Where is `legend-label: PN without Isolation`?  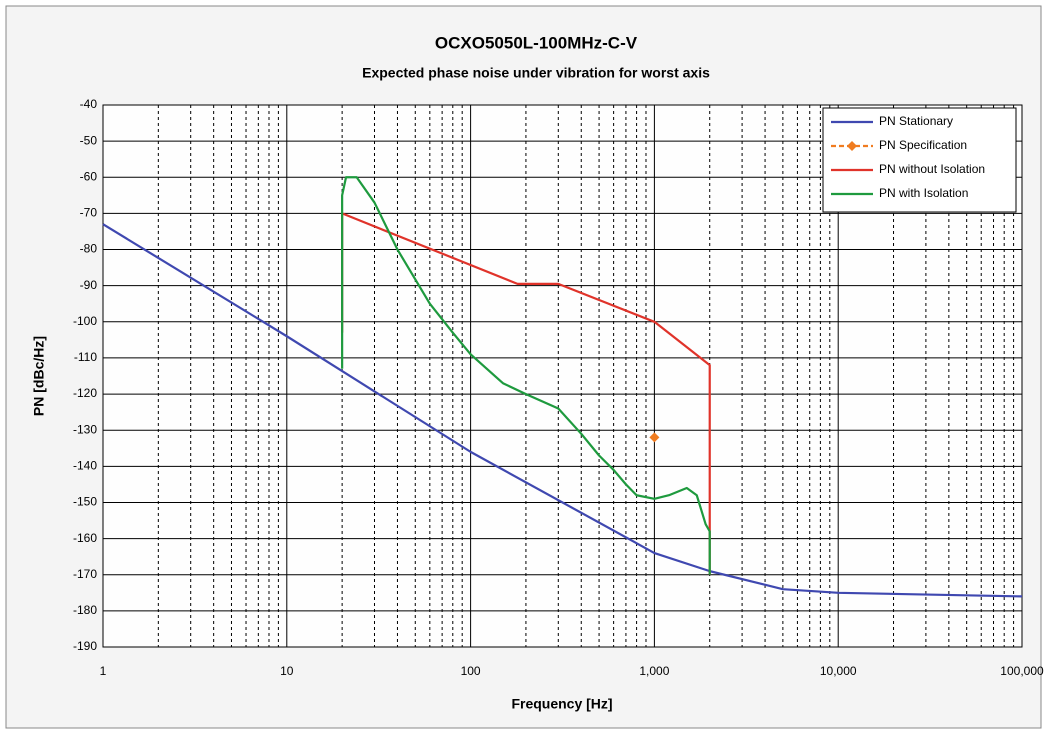 legend-label: PN without Isolation is located at coordinates (932, 169).